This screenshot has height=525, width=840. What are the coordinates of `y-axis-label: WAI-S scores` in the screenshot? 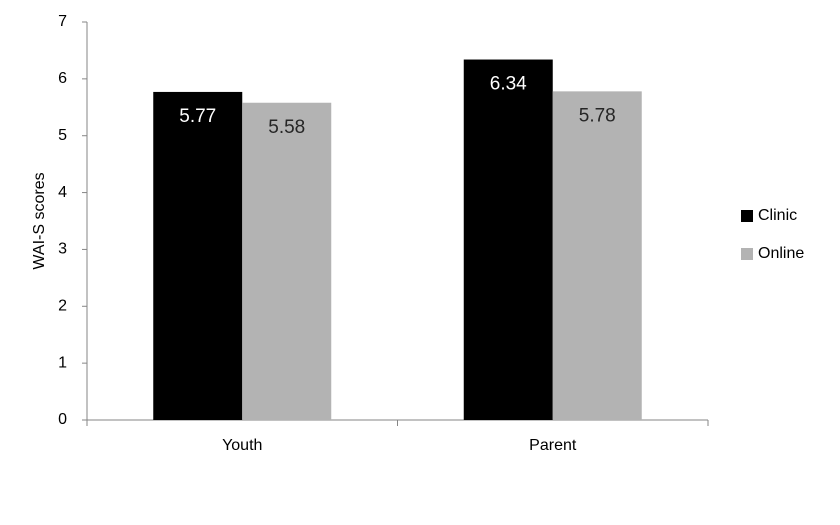 It's located at (39, 220).